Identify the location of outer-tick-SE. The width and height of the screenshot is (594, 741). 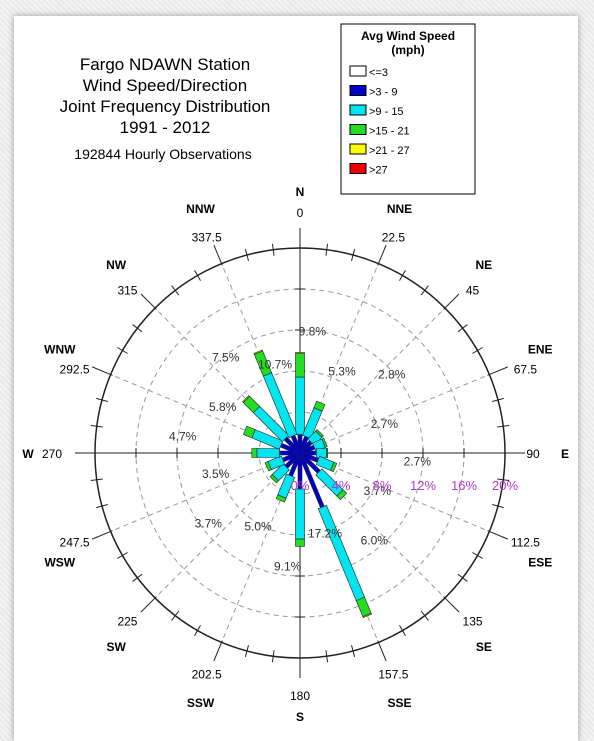
(451, 604).